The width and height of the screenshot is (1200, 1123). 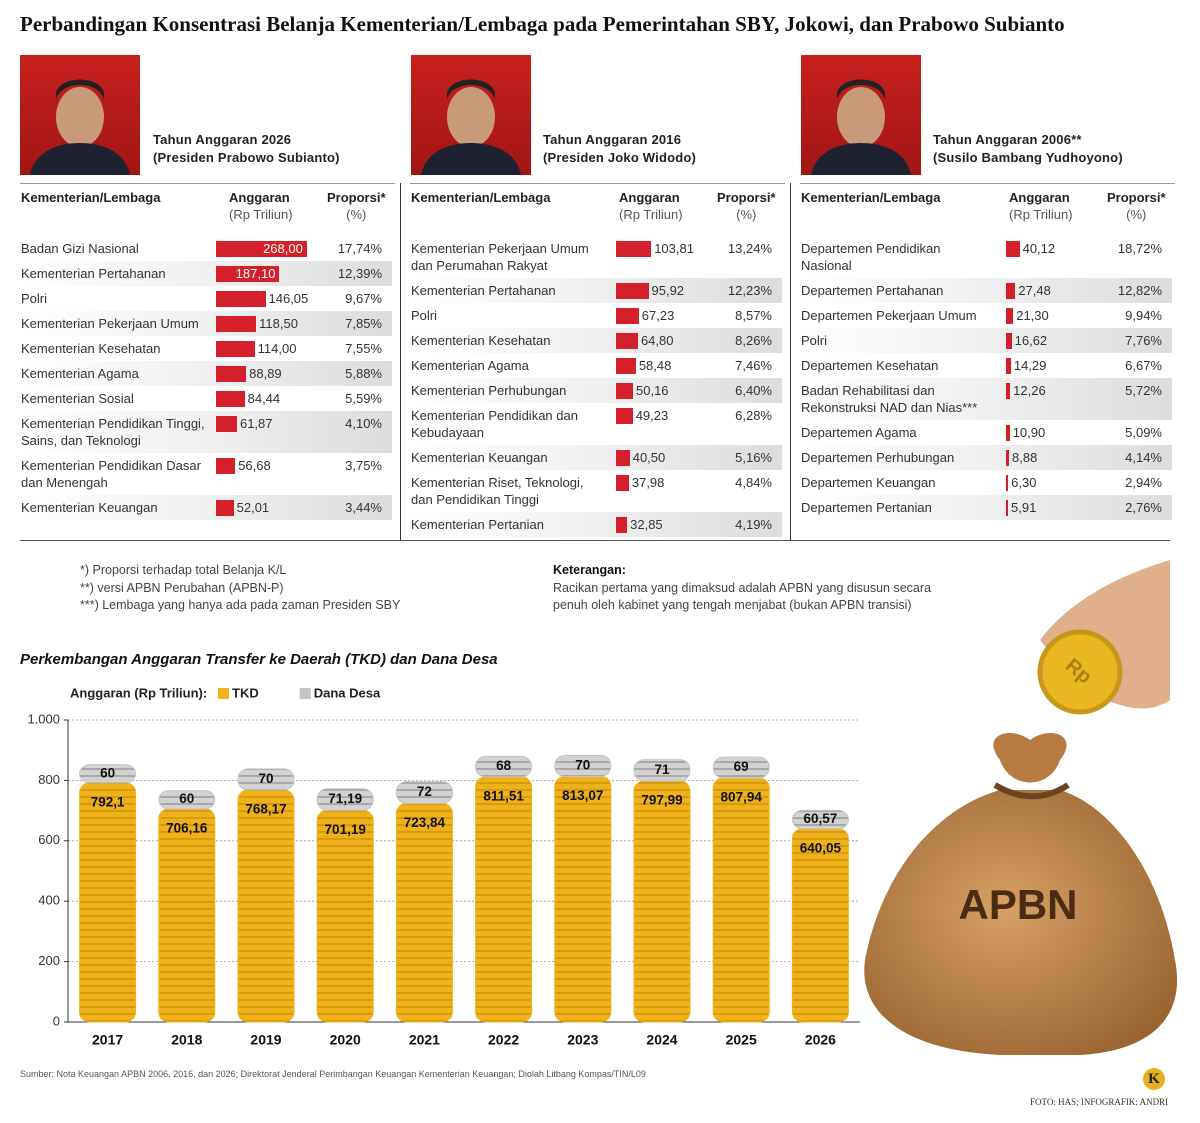 I want to click on y-tick-label: 800, so click(x=49, y=779).